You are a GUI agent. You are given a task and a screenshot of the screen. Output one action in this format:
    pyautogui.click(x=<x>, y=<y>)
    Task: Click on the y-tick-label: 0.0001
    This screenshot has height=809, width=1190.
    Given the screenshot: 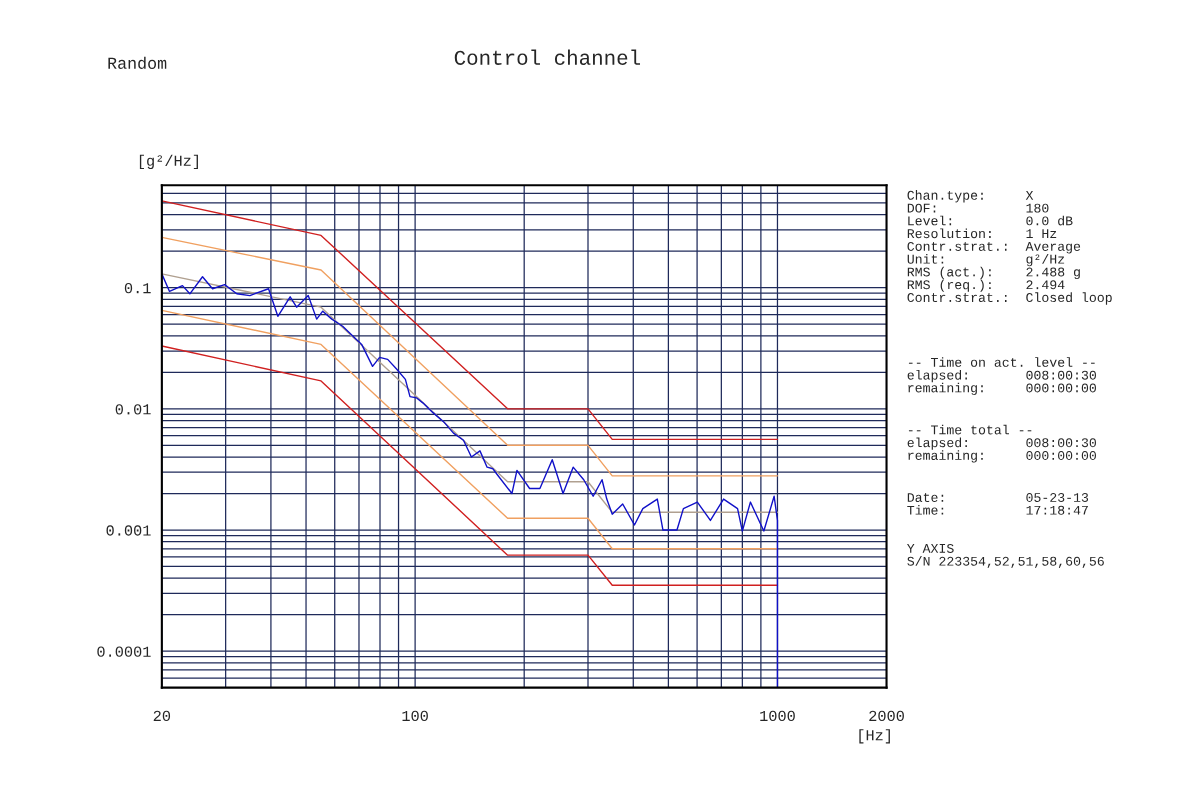 What is the action you would take?
    pyautogui.click(x=124, y=651)
    